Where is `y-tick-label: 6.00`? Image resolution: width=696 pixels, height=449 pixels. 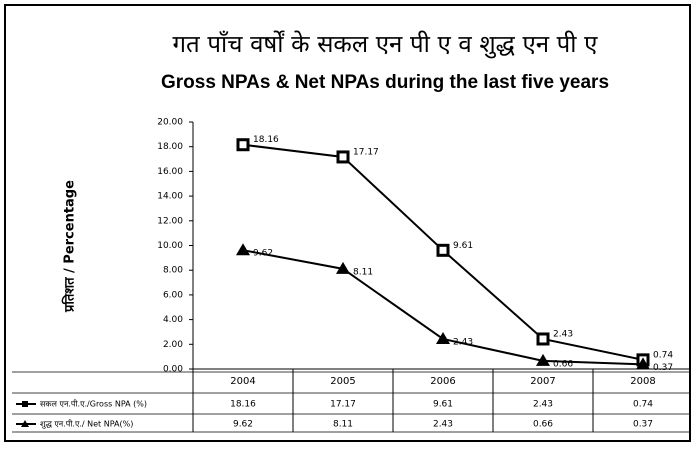
y-tick-label: 6.00 is located at coordinates (173, 295).